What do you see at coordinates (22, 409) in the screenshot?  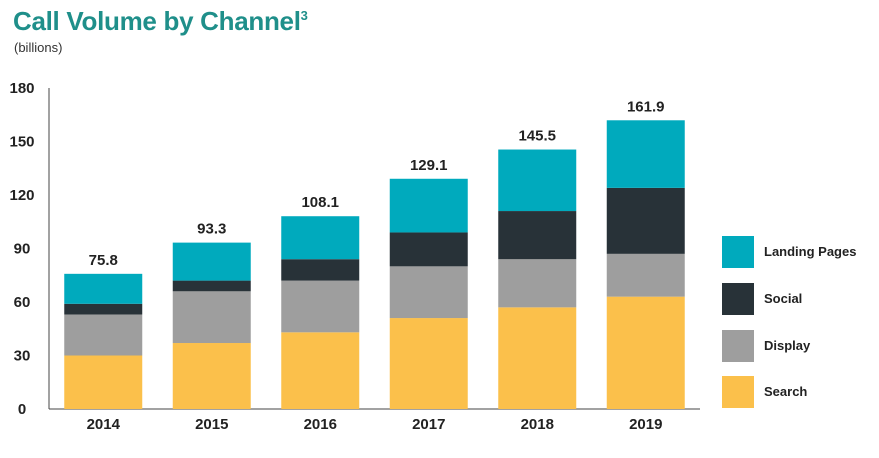 I see `y-tick-label: 0` at bounding box center [22, 409].